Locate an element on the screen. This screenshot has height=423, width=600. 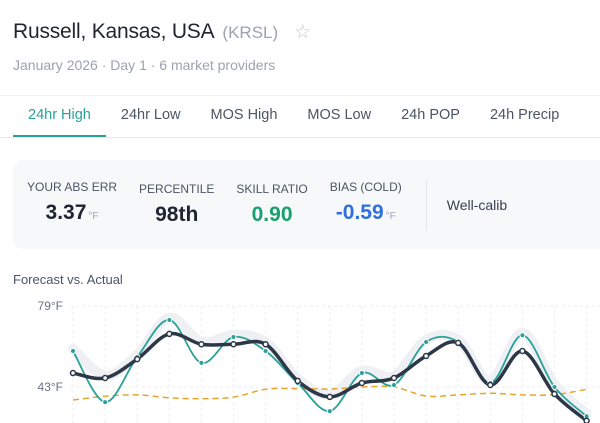
stat-value: 98th is located at coordinates (177, 214).